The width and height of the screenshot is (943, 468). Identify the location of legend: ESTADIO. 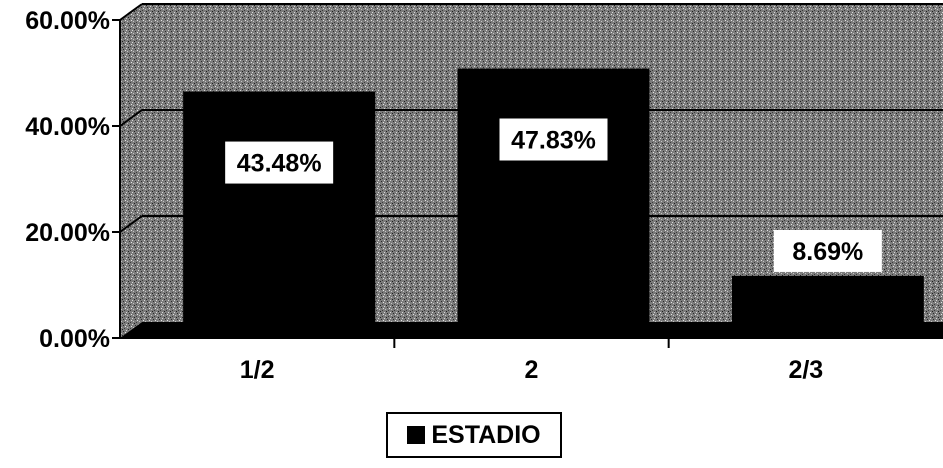
(474, 435).